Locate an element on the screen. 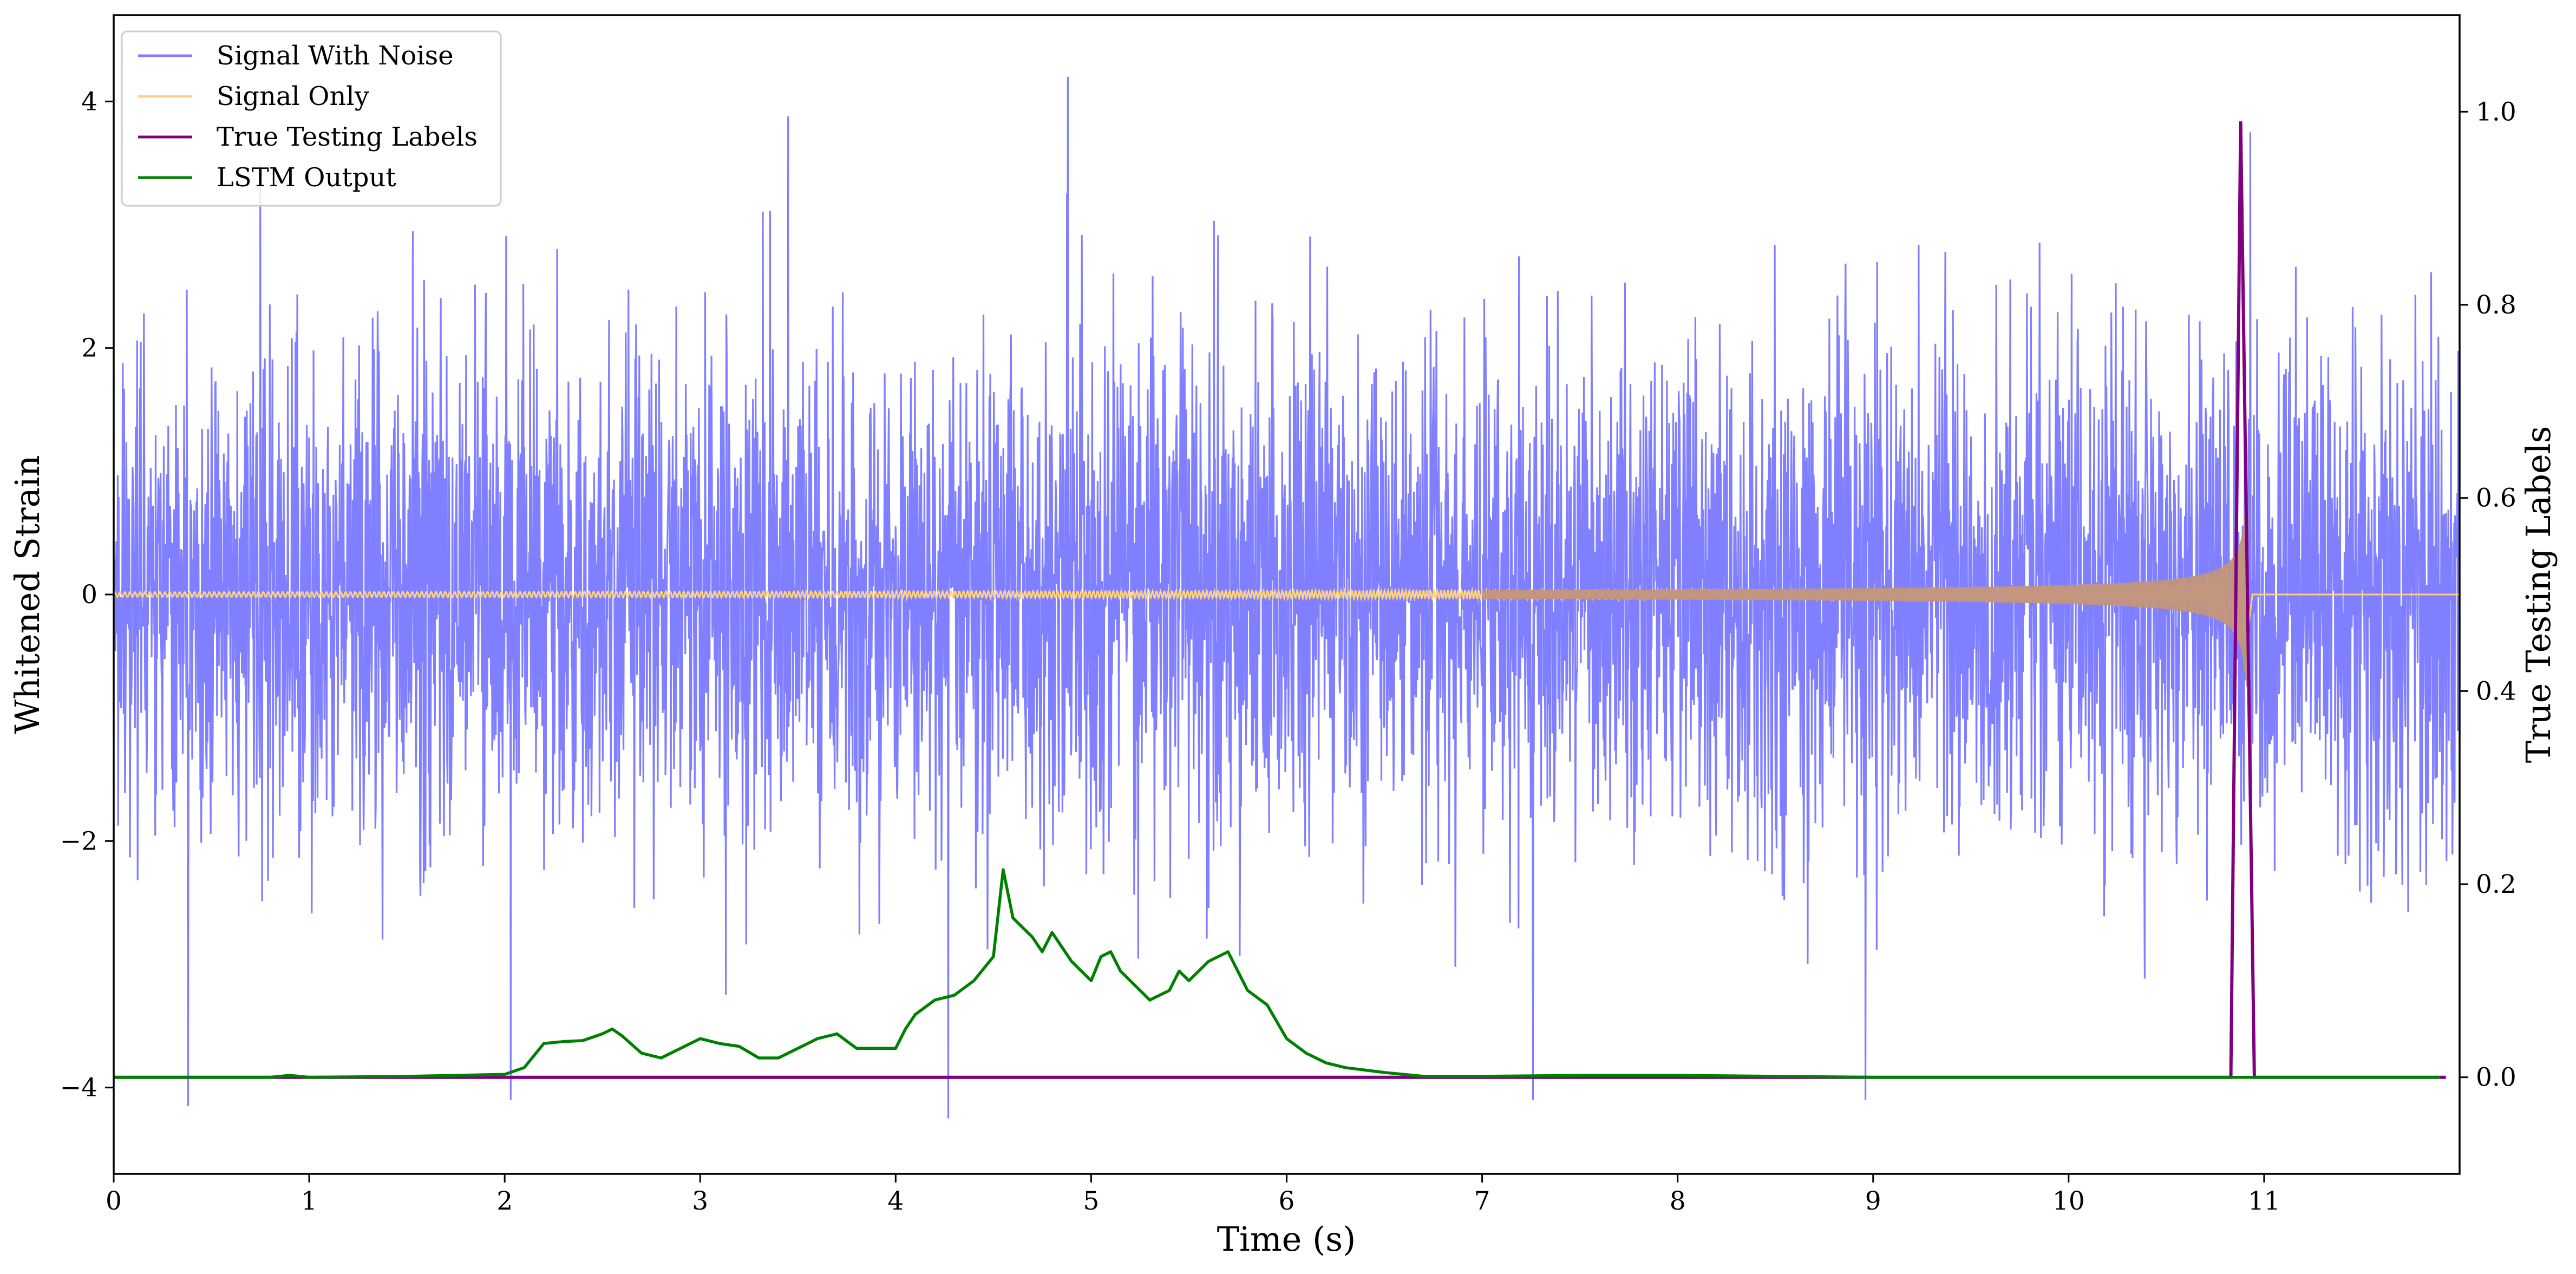 The height and width of the screenshot is (1274, 2576). signal-only-layer is located at coordinates (1287, 594).